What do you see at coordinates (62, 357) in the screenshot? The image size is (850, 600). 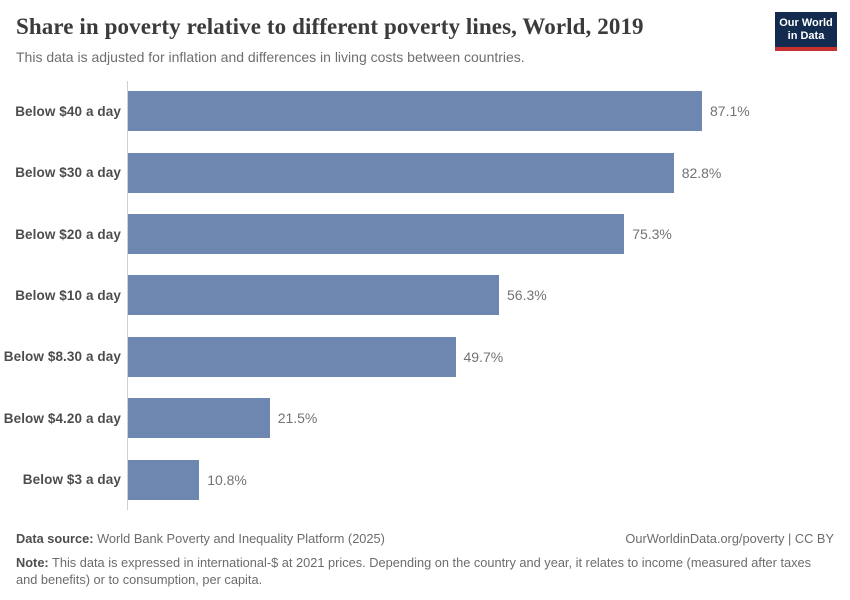 I see `category-label: Below $8.30 a day` at bounding box center [62, 357].